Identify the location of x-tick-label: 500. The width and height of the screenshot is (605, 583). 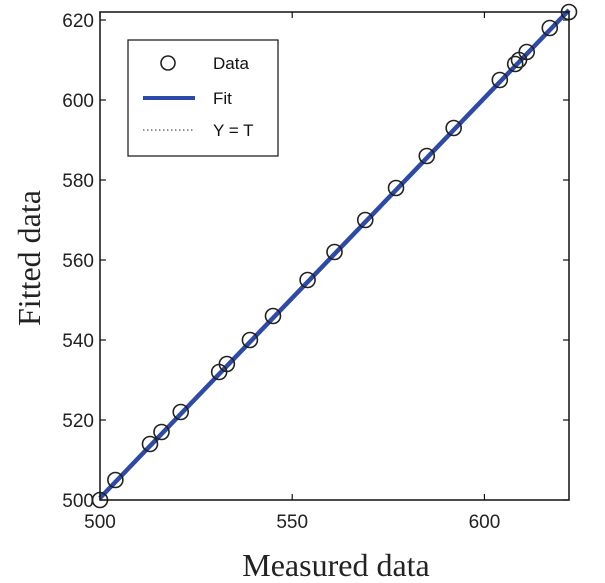
(100, 522).